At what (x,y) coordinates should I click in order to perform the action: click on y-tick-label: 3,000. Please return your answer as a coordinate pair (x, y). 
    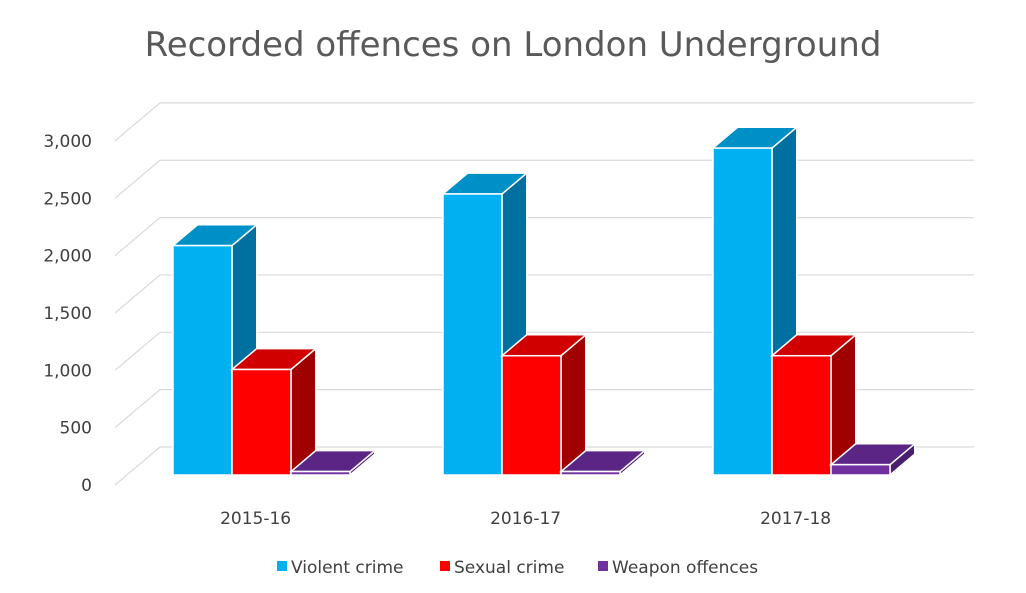
    Looking at the image, I should click on (67, 142).